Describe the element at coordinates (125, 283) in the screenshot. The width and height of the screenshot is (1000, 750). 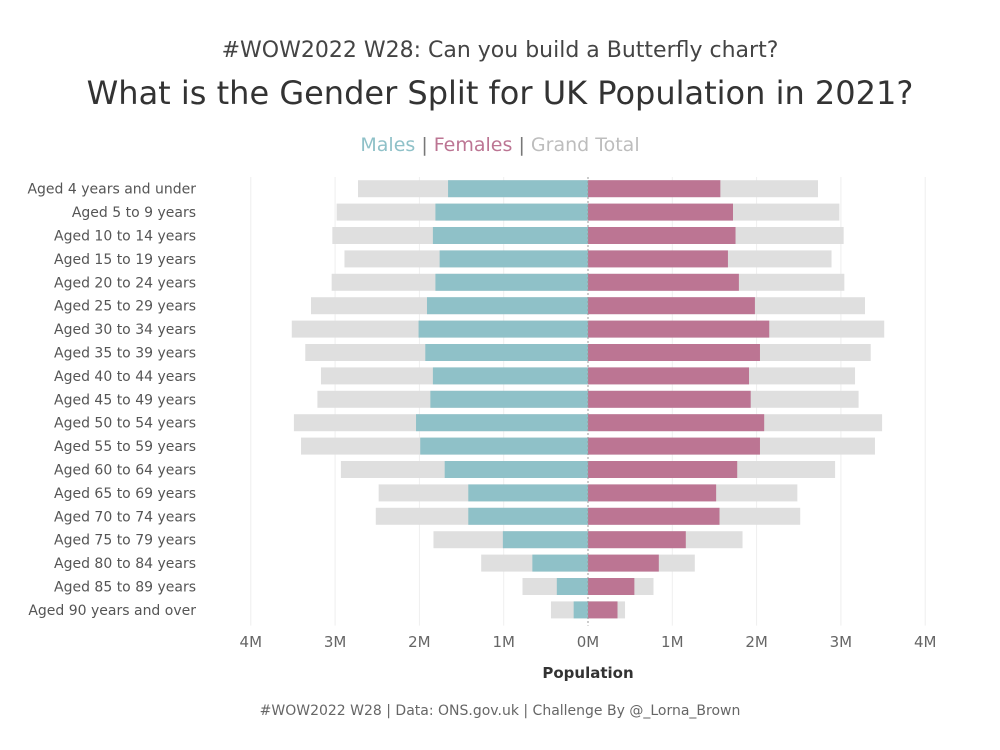
I see `category-label: Aged 20 to 24 years` at that location.